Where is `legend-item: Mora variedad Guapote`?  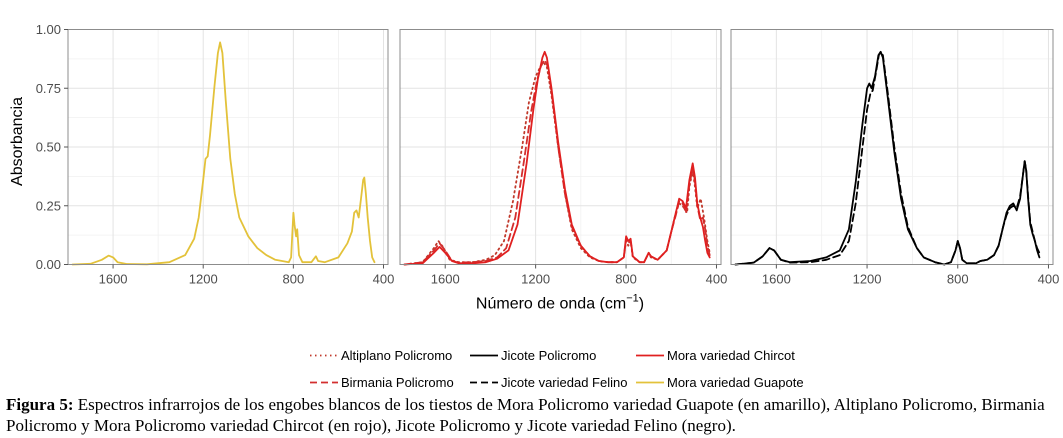
legend-item: Mora variedad Guapote is located at coordinates (720, 382).